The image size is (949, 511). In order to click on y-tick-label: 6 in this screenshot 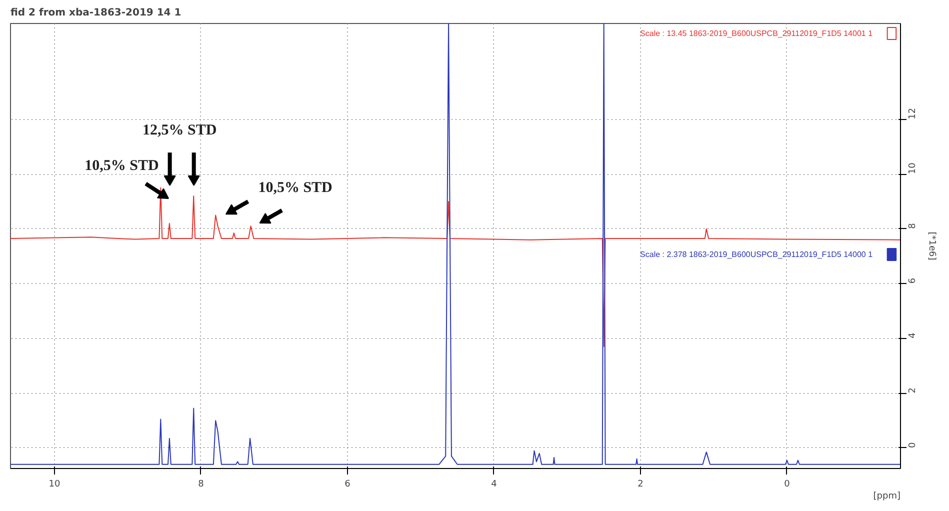, I will do `click(913, 281)`.